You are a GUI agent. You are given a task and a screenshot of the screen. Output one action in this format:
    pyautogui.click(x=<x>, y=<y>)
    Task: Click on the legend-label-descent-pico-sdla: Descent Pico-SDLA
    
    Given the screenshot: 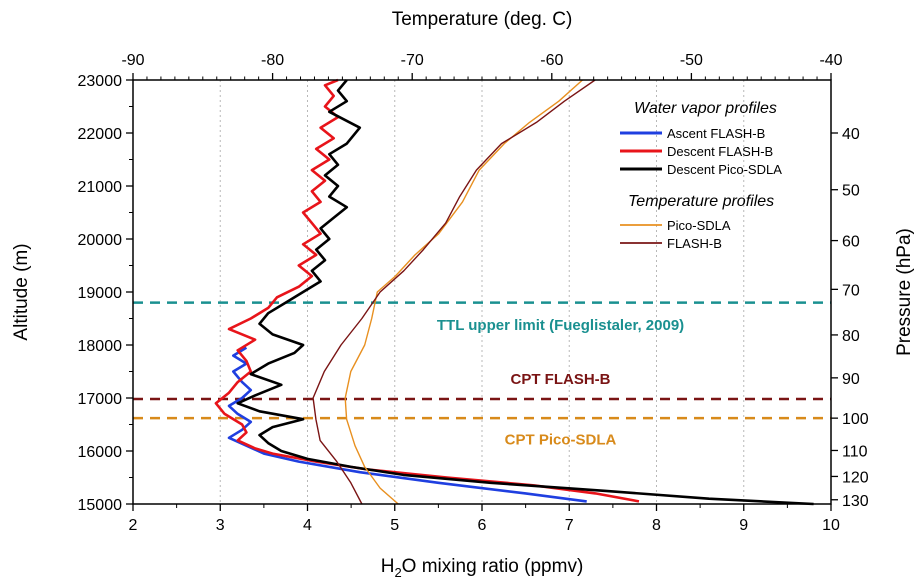 What is the action you would take?
    pyautogui.click(x=724, y=169)
    